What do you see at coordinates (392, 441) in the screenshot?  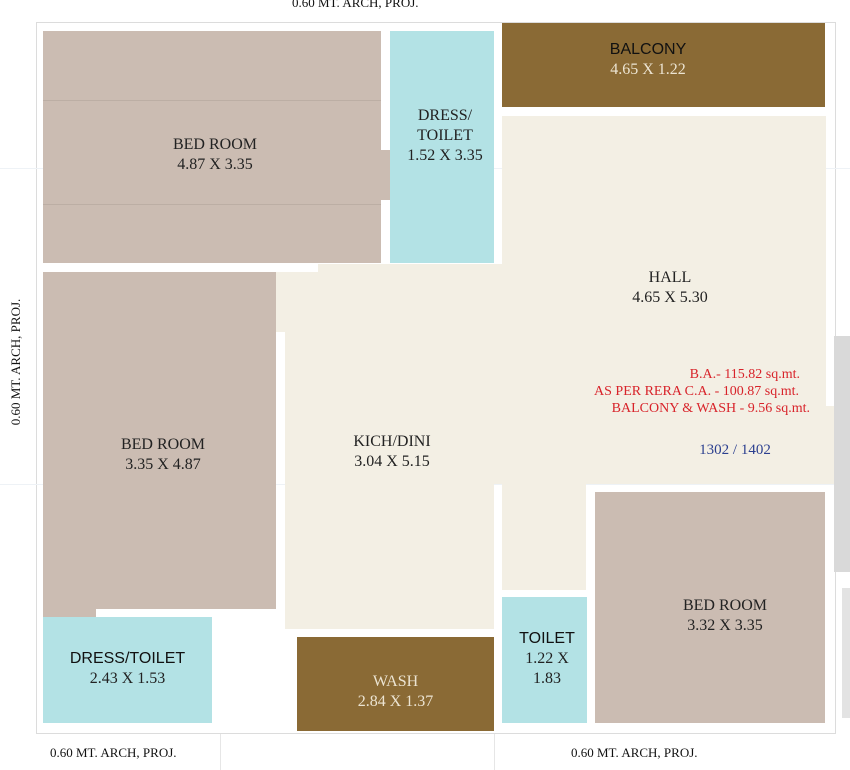 I see `room-name: KICH/DINI` at bounding box center [392, 441].